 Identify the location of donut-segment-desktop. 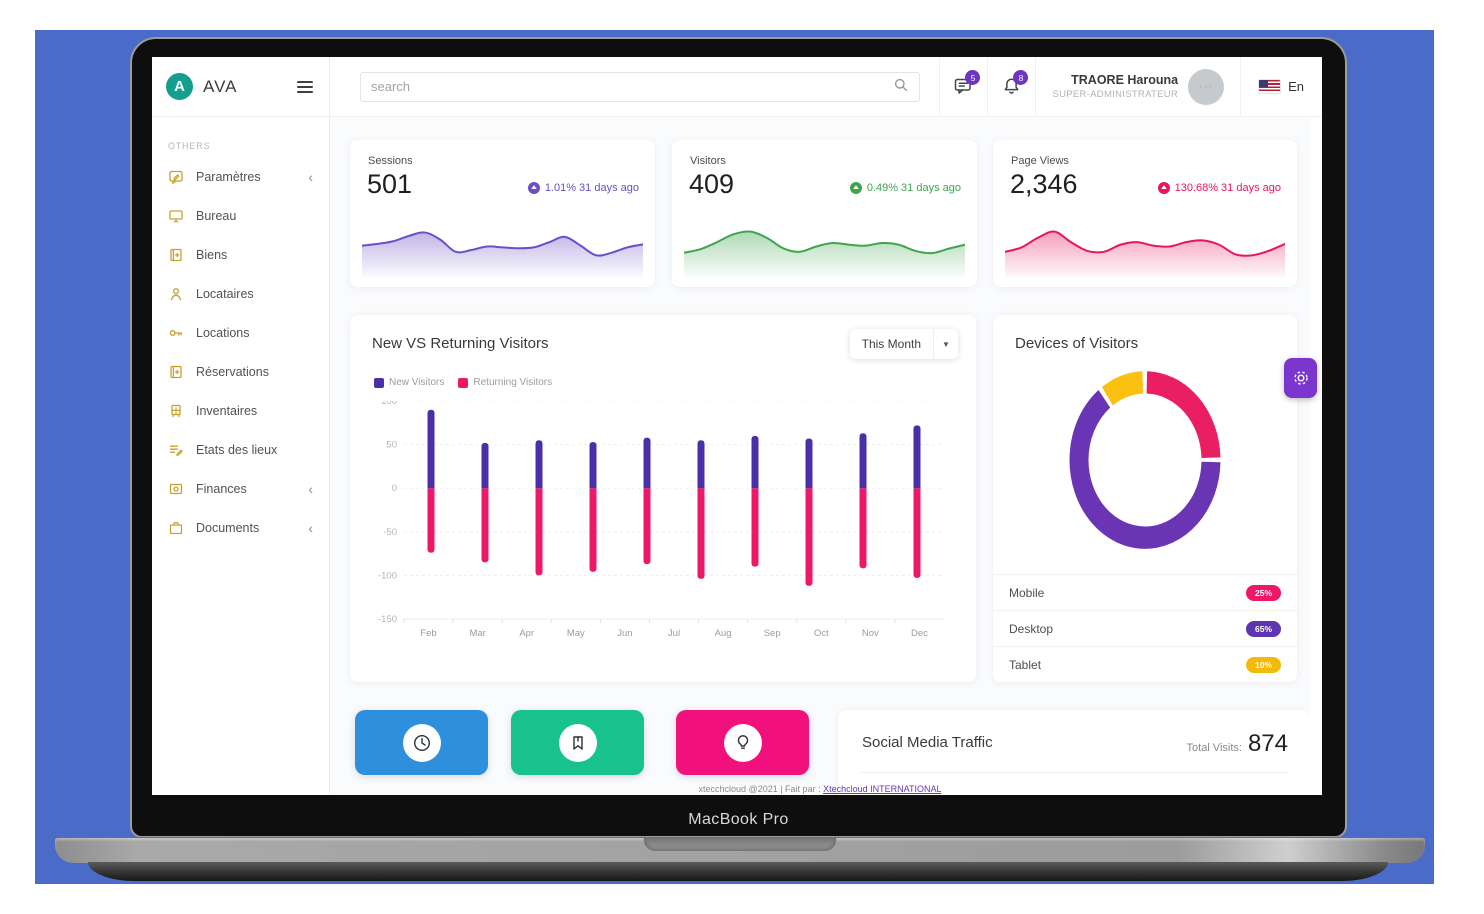
(1145, 460).